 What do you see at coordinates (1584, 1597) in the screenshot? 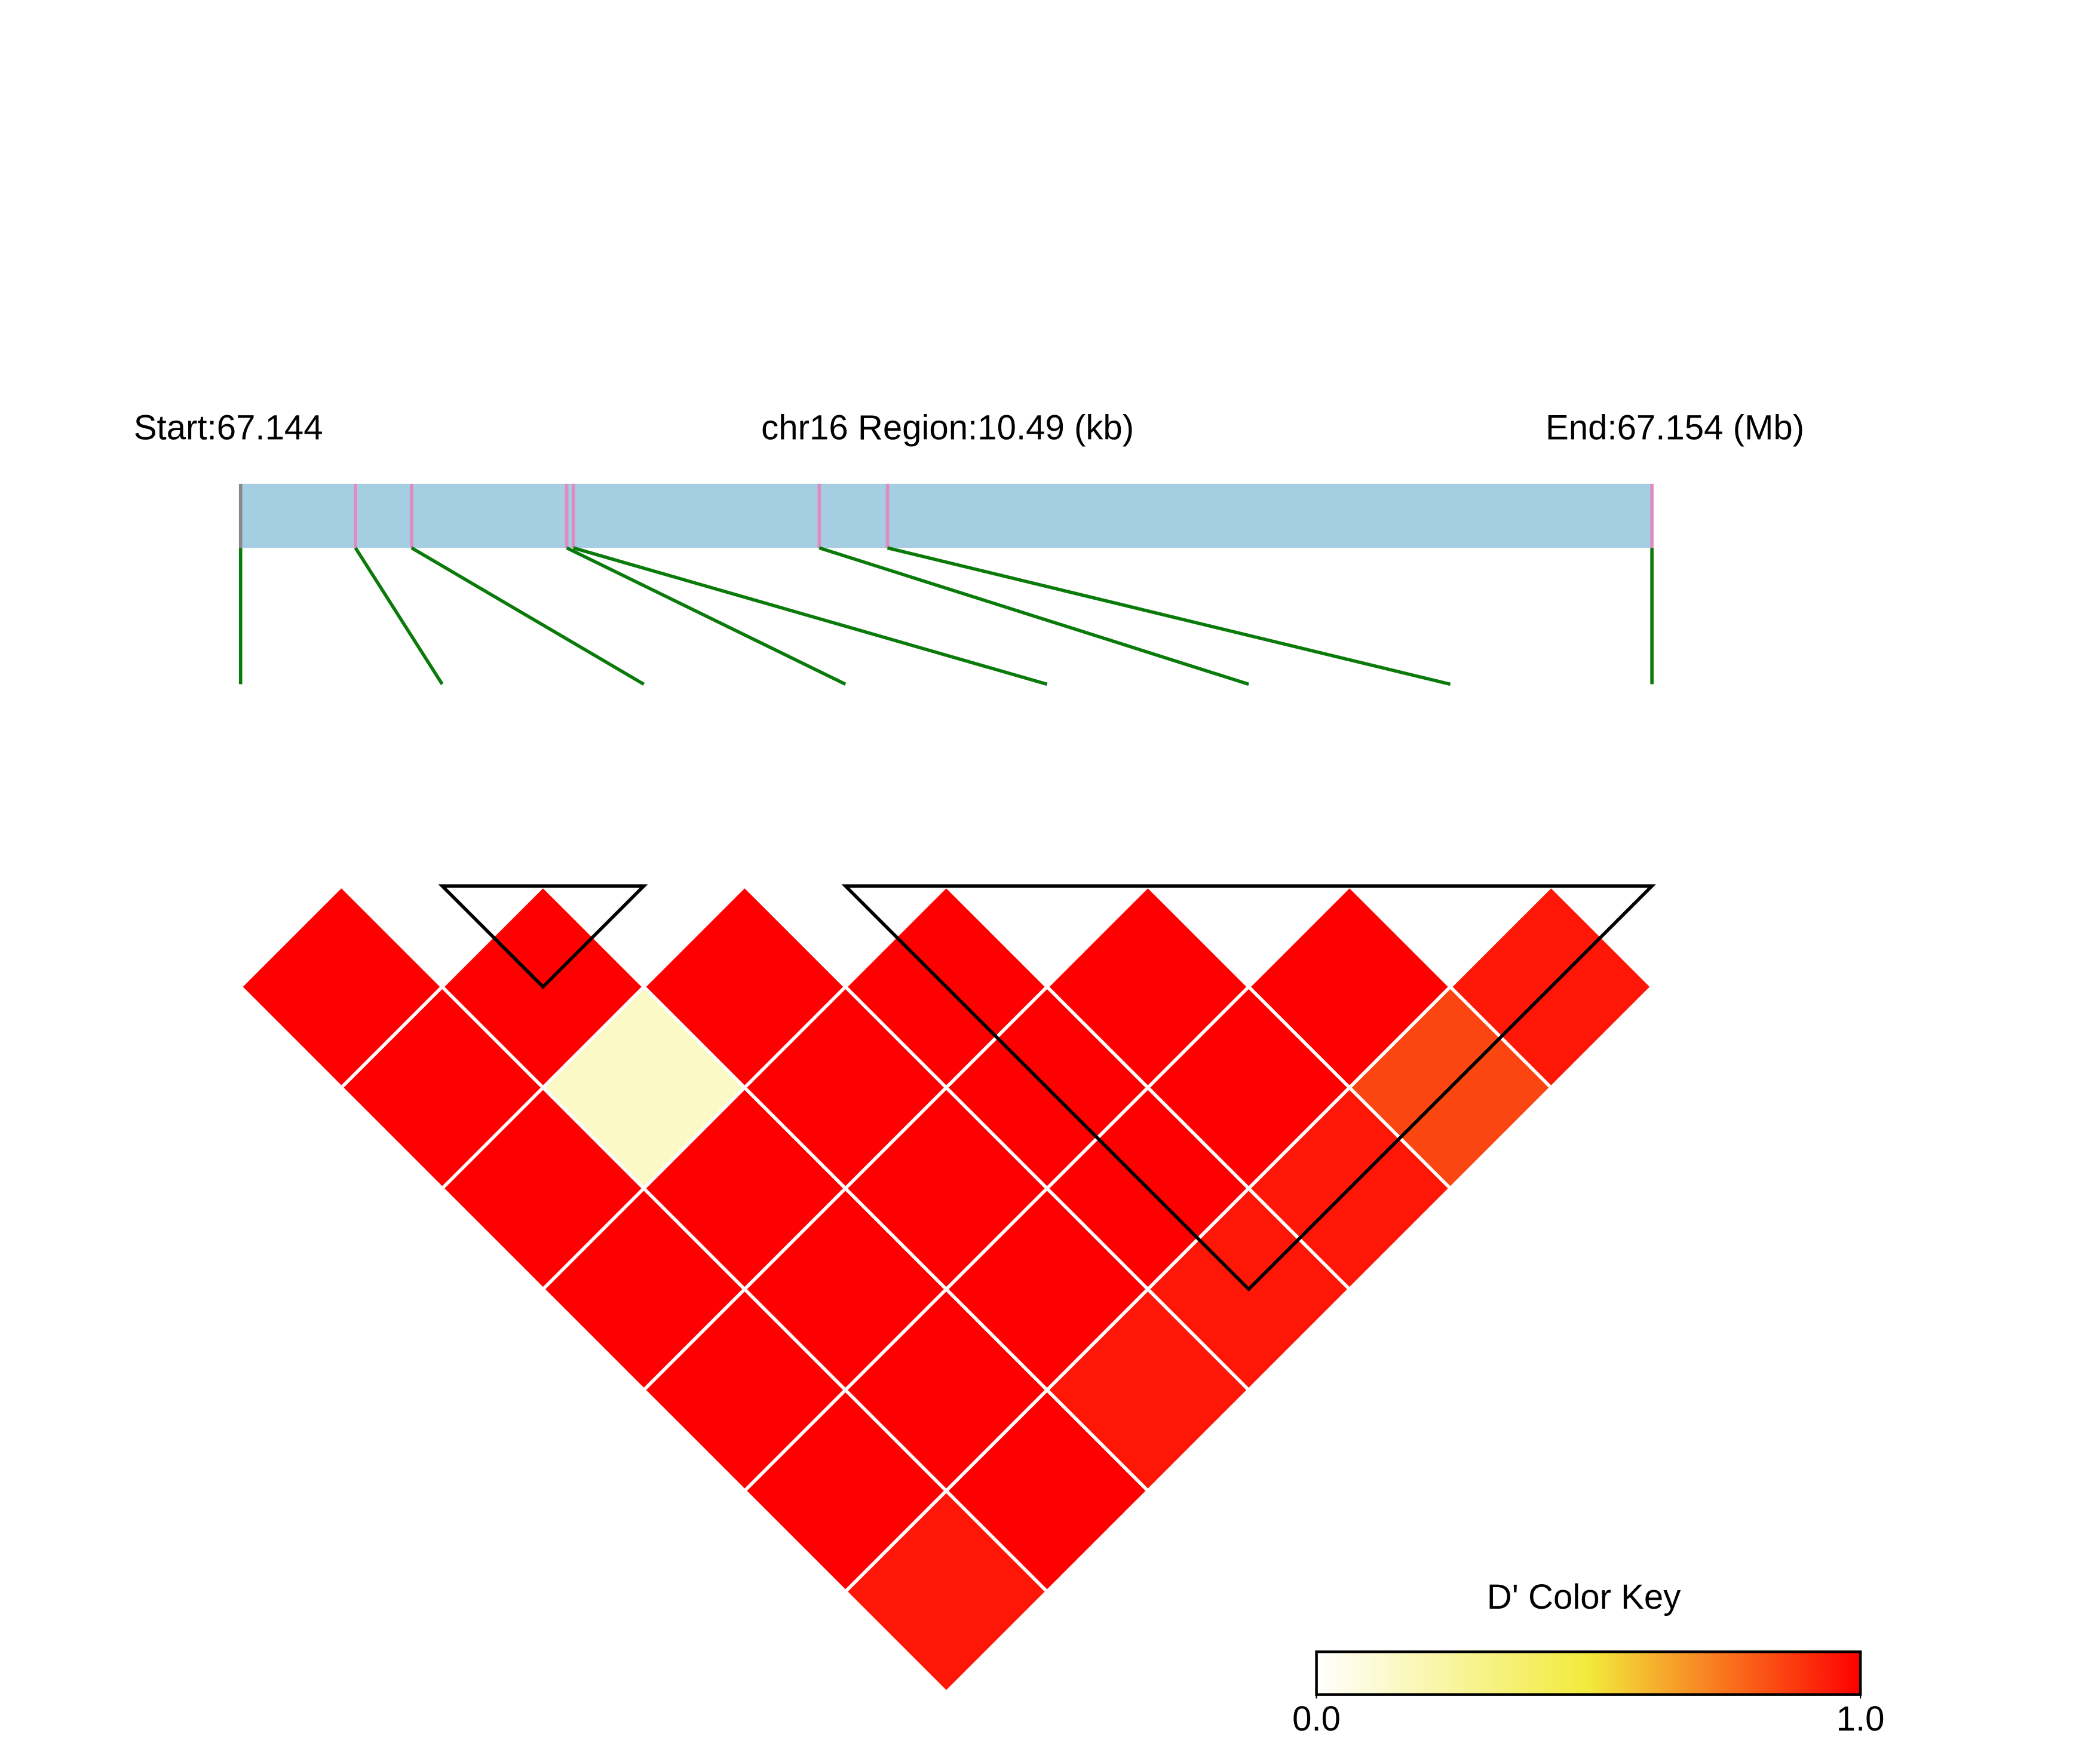
I see `color-key-title: D' Color Key` at bounding box center [1584, 1597].